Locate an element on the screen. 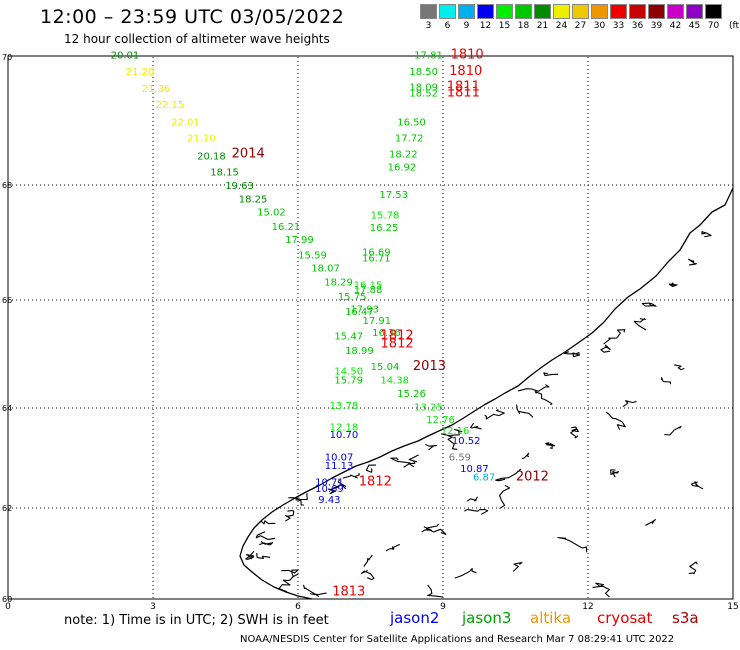  wave-height-label: 6.59 is located at coordinates (460, 458).